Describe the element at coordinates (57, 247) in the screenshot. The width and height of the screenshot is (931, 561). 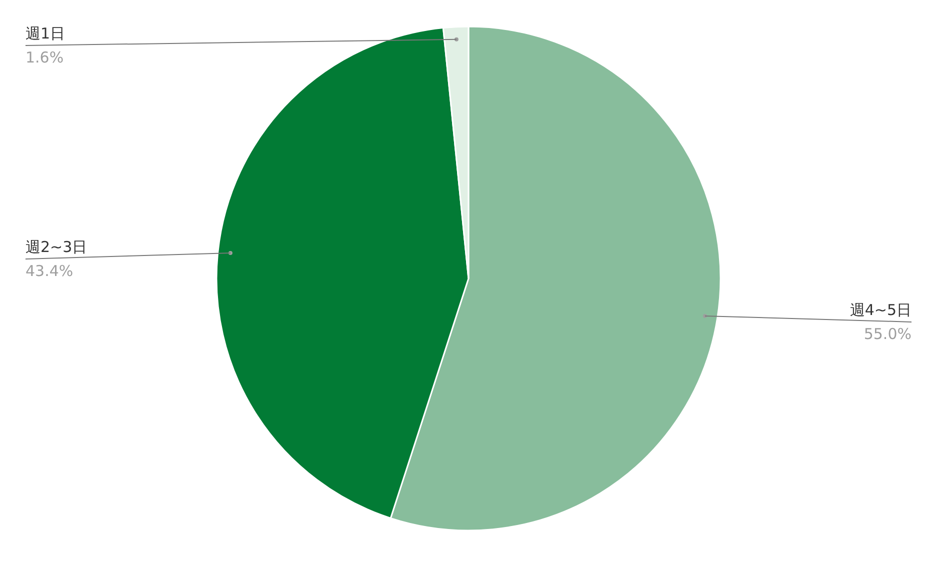
I see `slice-label: 週2~3日` at that location.